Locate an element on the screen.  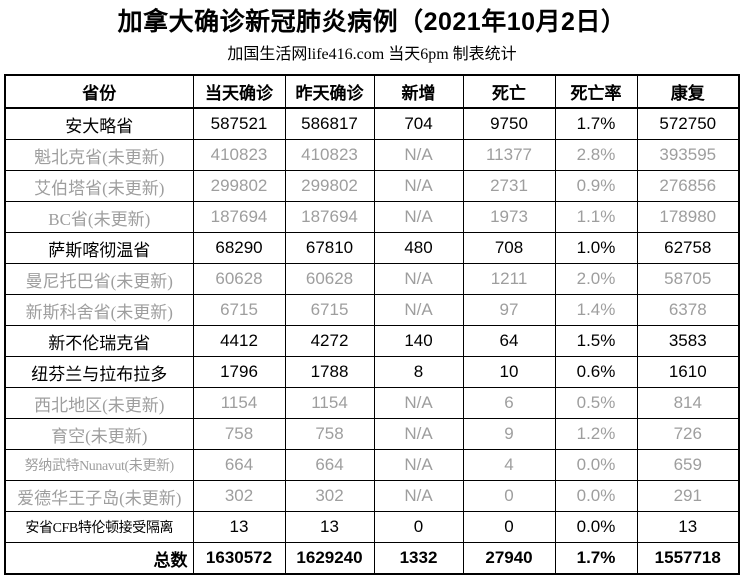
cell-today-confirmed: 587521 is located at coordinates (239, 123).